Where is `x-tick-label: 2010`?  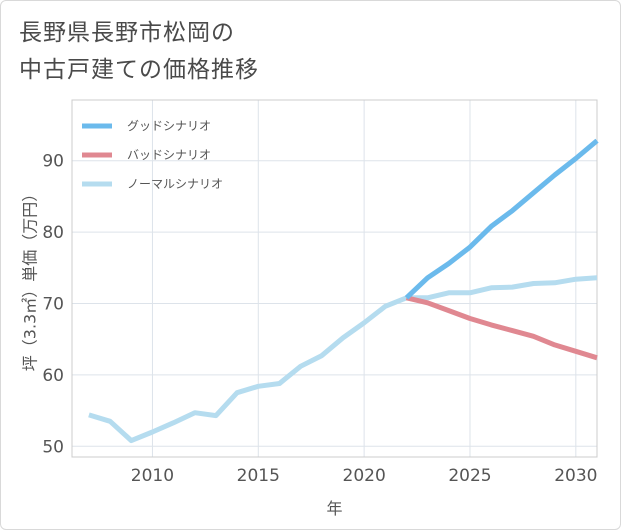 x-tick-label: 2010 is located at coordinates (152, 476).